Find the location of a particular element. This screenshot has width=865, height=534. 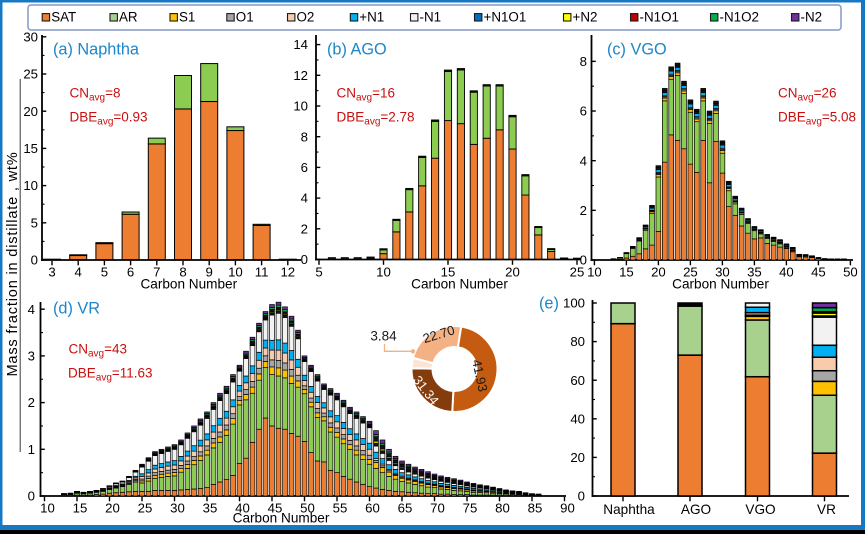

svg-text: 41.93 is located at coordinates (479, 375).